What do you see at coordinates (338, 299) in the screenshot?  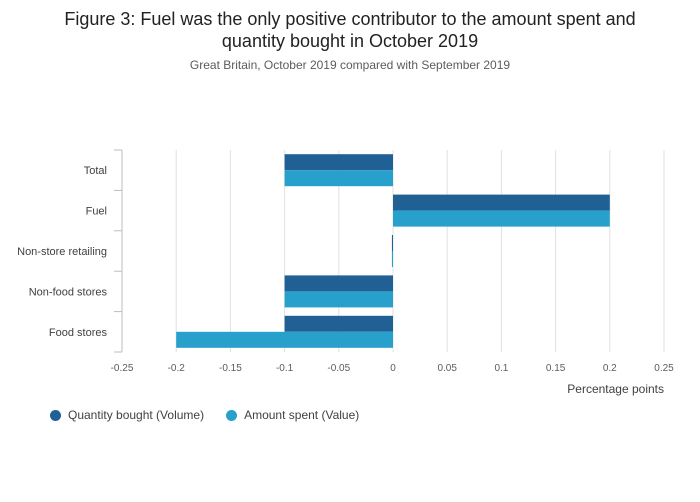 I see `bar-value-non-food-stores` at bounding box center [338, 299].